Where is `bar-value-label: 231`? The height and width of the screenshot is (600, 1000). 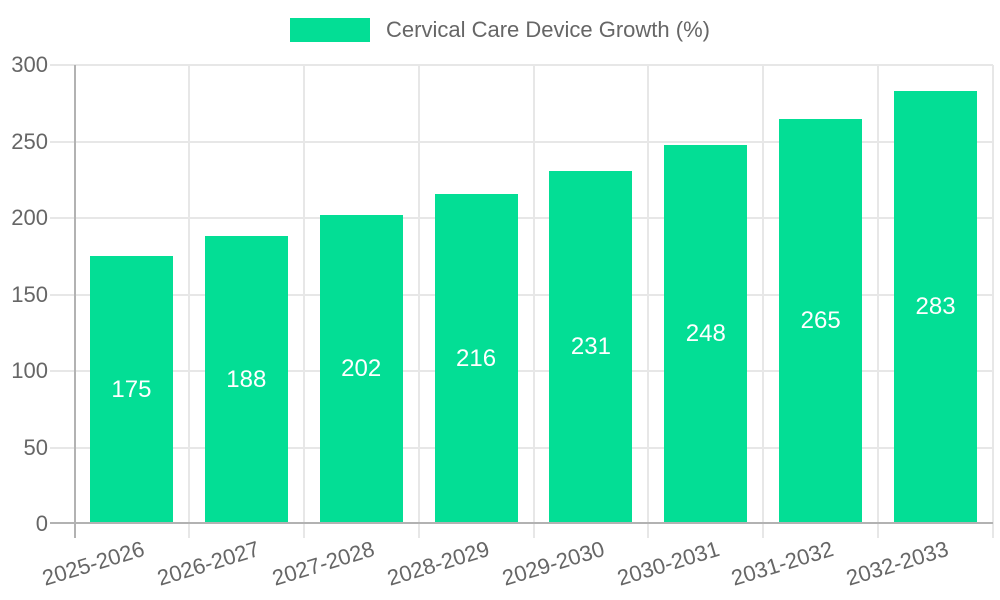
bar-value-label: 231 is located at coordinates (590, 347).